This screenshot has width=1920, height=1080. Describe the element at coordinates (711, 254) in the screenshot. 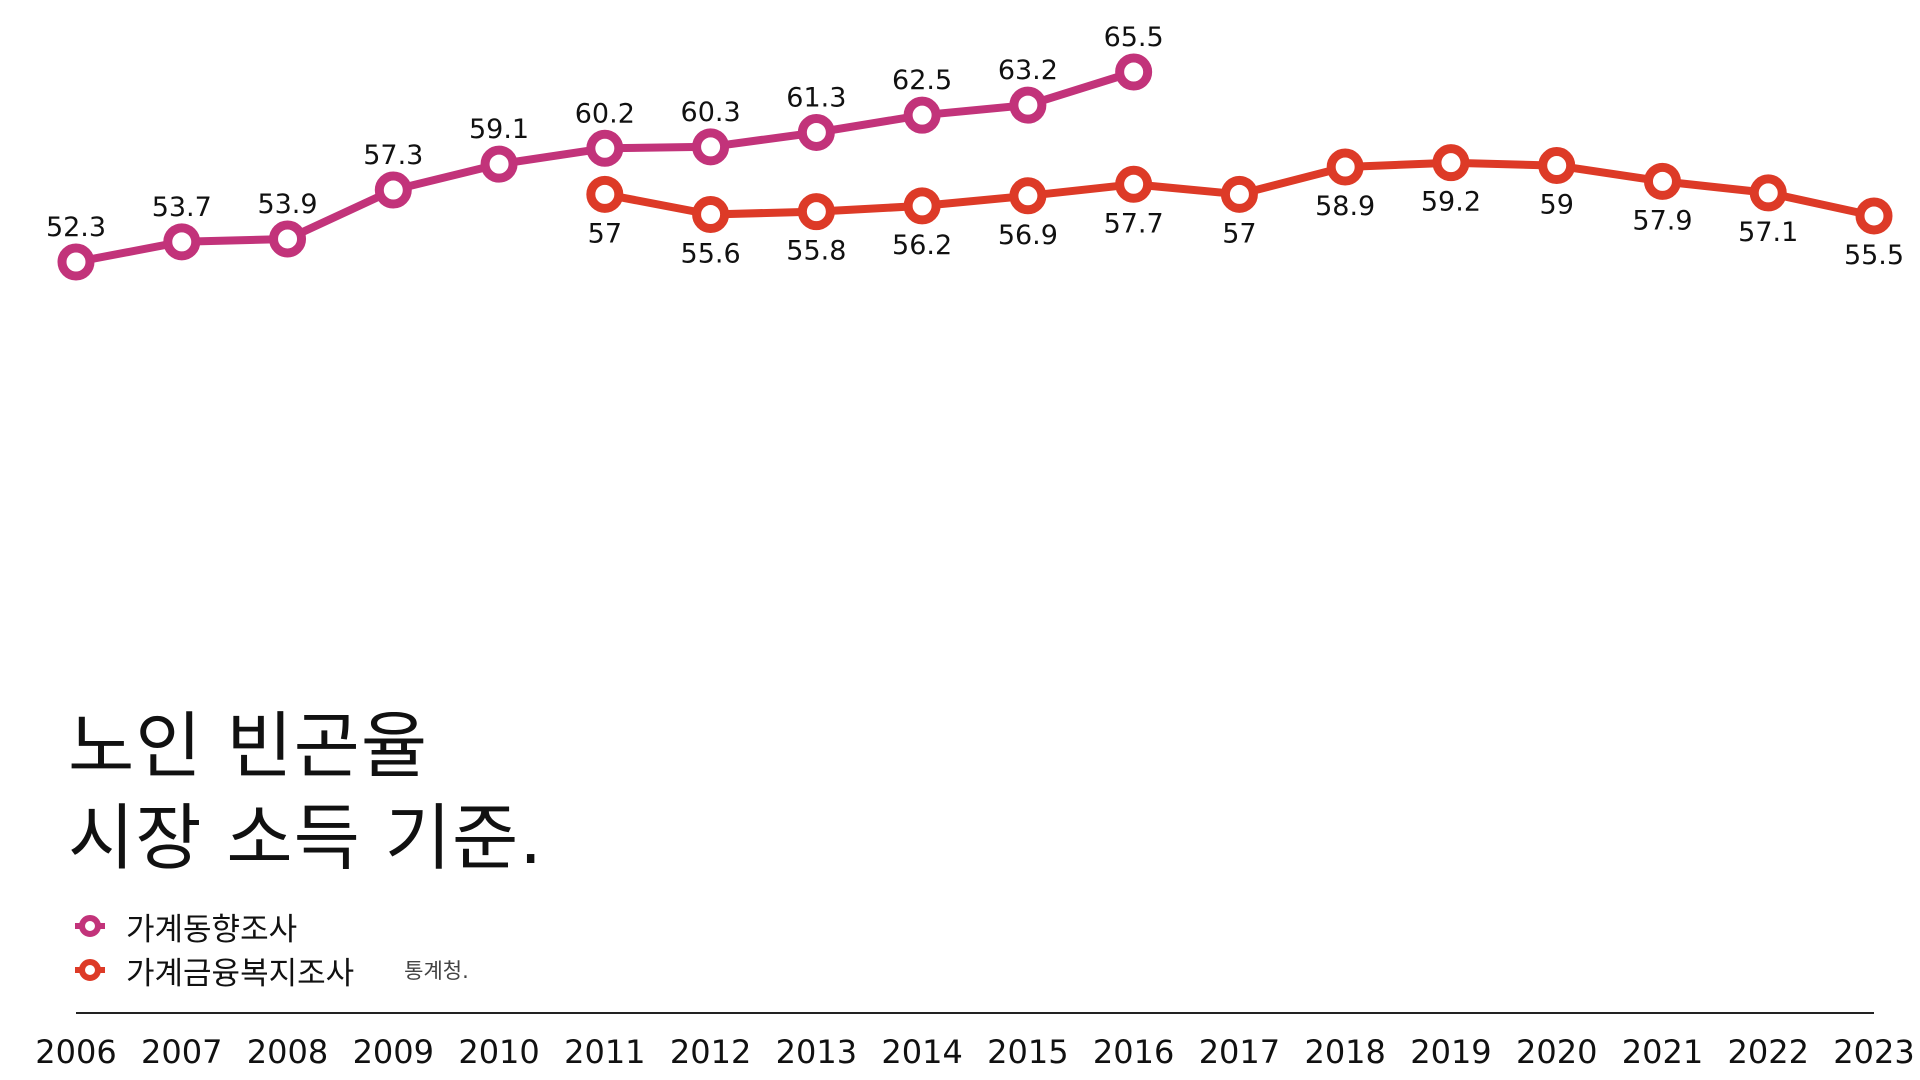

I see `series-2-data-label-2012: 55.6` at that location.